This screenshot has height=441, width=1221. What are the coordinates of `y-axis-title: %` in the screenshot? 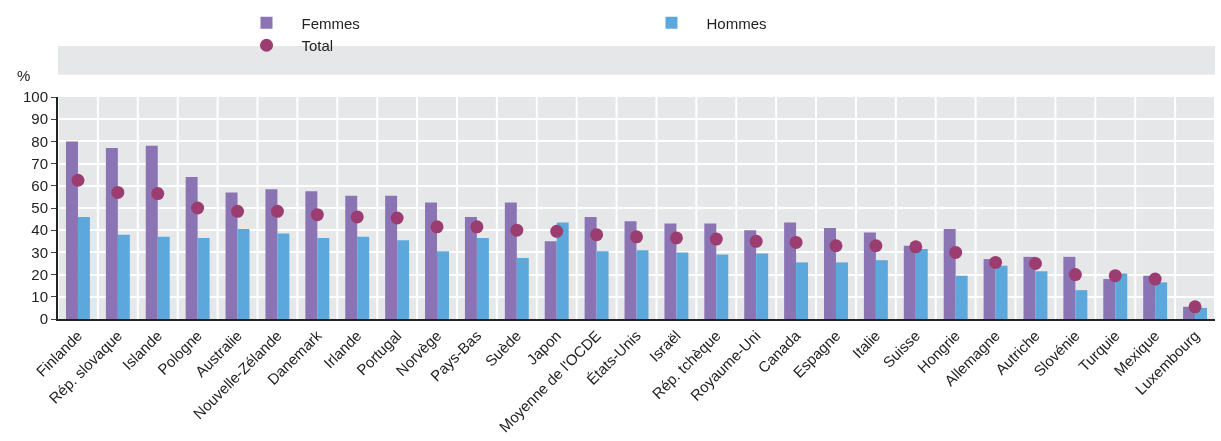 It's located at (24, 75).